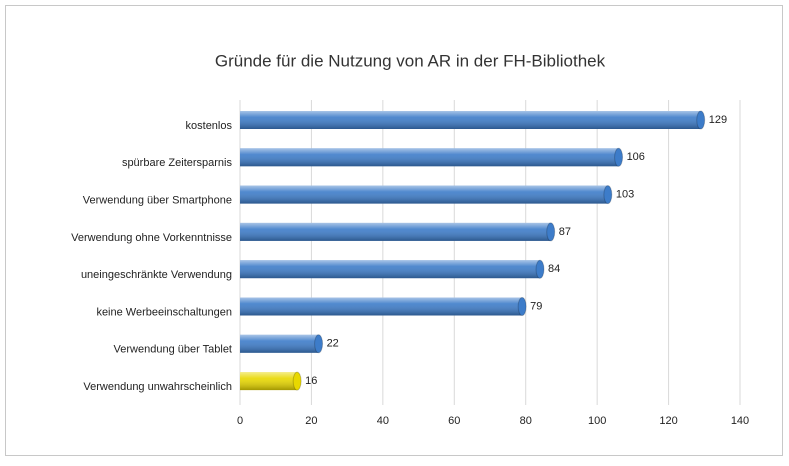 This screenshot has width=789, height=466. I want to click on value-label: 87, so click(565, 232).